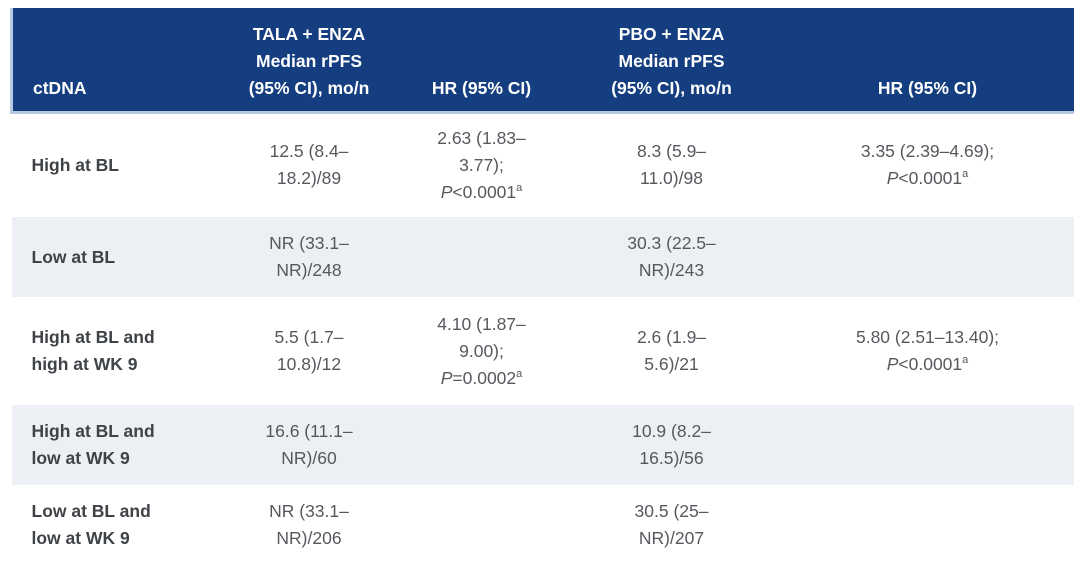  Describe the element at coordinates (927, 165) in the screenshot. I see `pbo-hr-cell: 3.35 (2.39–4.69); P<0.0001a` at that location.